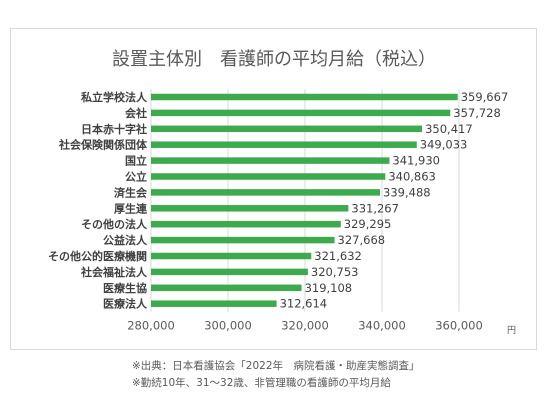 This screenshot has width=548, height=412. What do you see at coordinates (131, 208) in the screenshot?
I see `category-label: 厚生連` at bounding box center [131, 208].